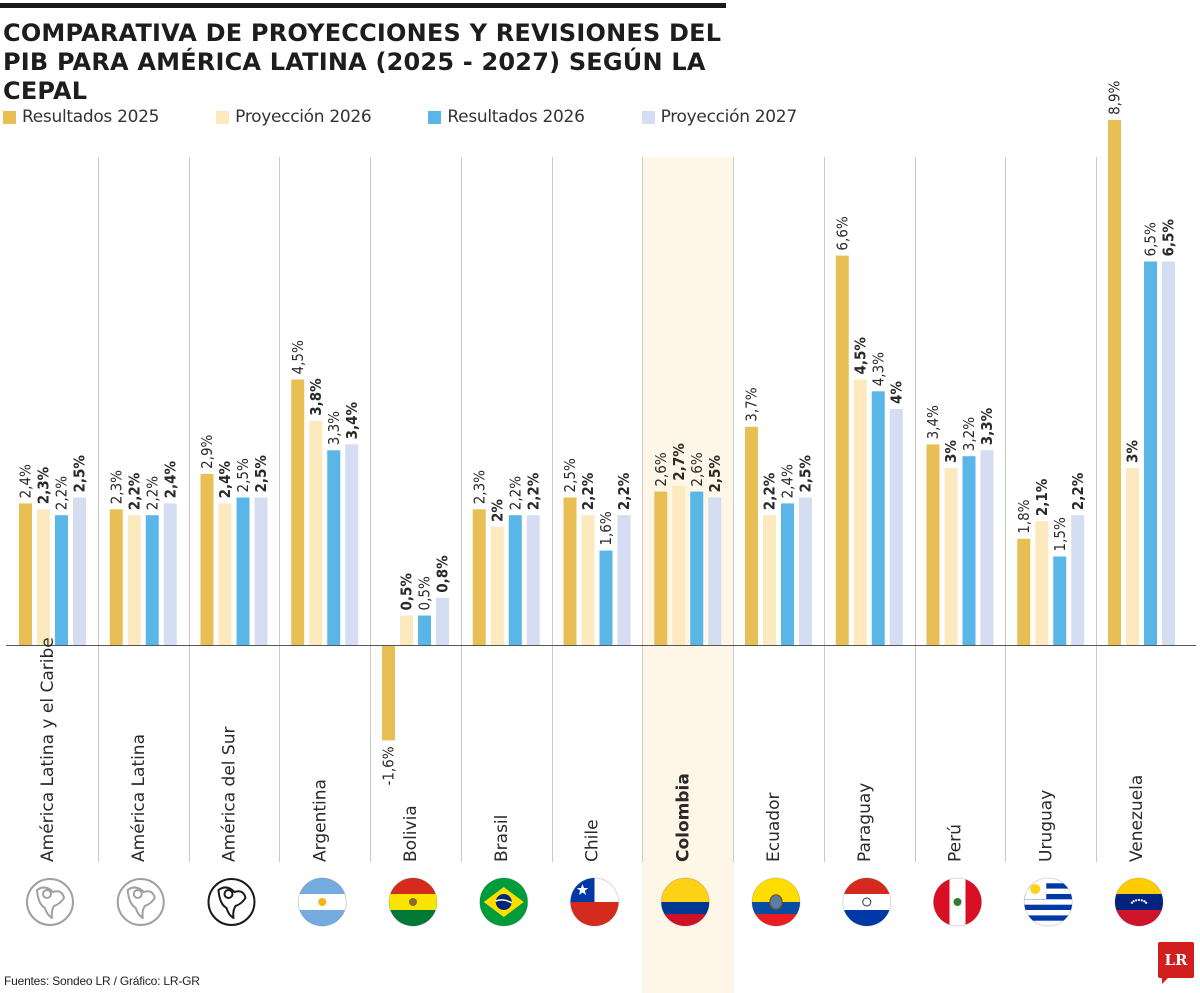 Image resolution: width=1200 pixels, height=993 pixels. Describe the element at coordinates (140, 902) in the screenshot. I see `latam-map-icon` at that location.